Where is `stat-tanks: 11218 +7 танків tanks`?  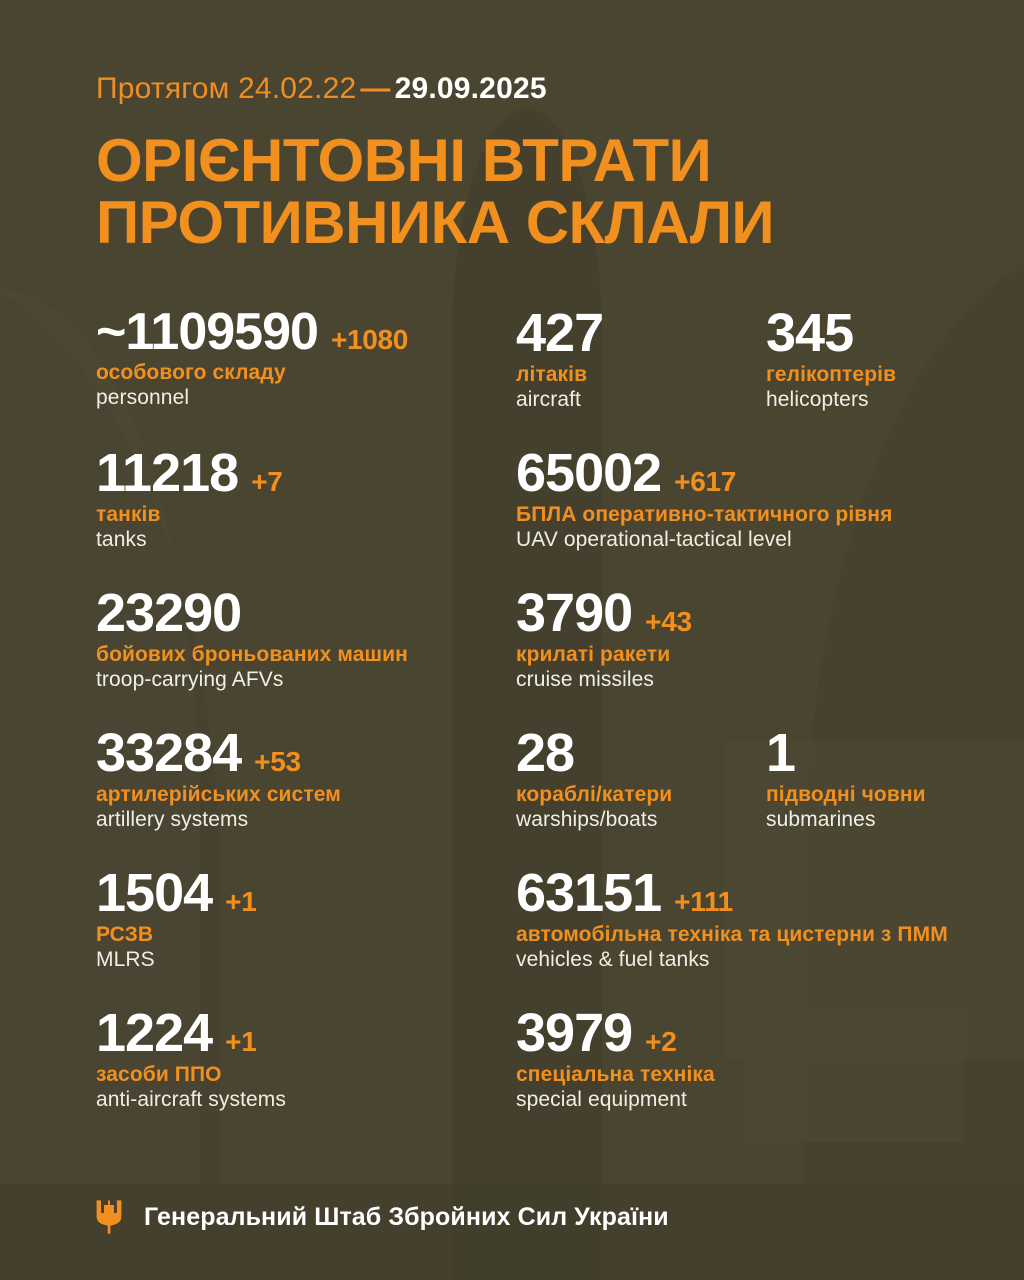
stat-tanks: 11218 +7 танків tanks is located at coordinates (306, 497).